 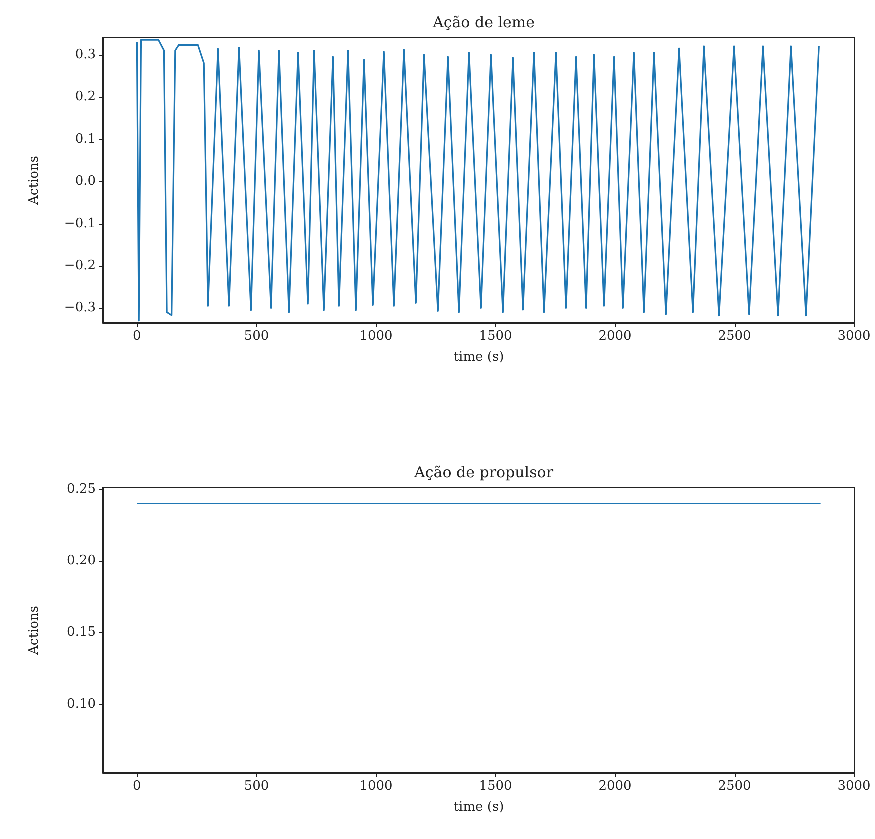 What do you see at coordinates (85, 54) in the screenshot?
I see `y-tick-label: 0.3` at bounding box center [85, 54].